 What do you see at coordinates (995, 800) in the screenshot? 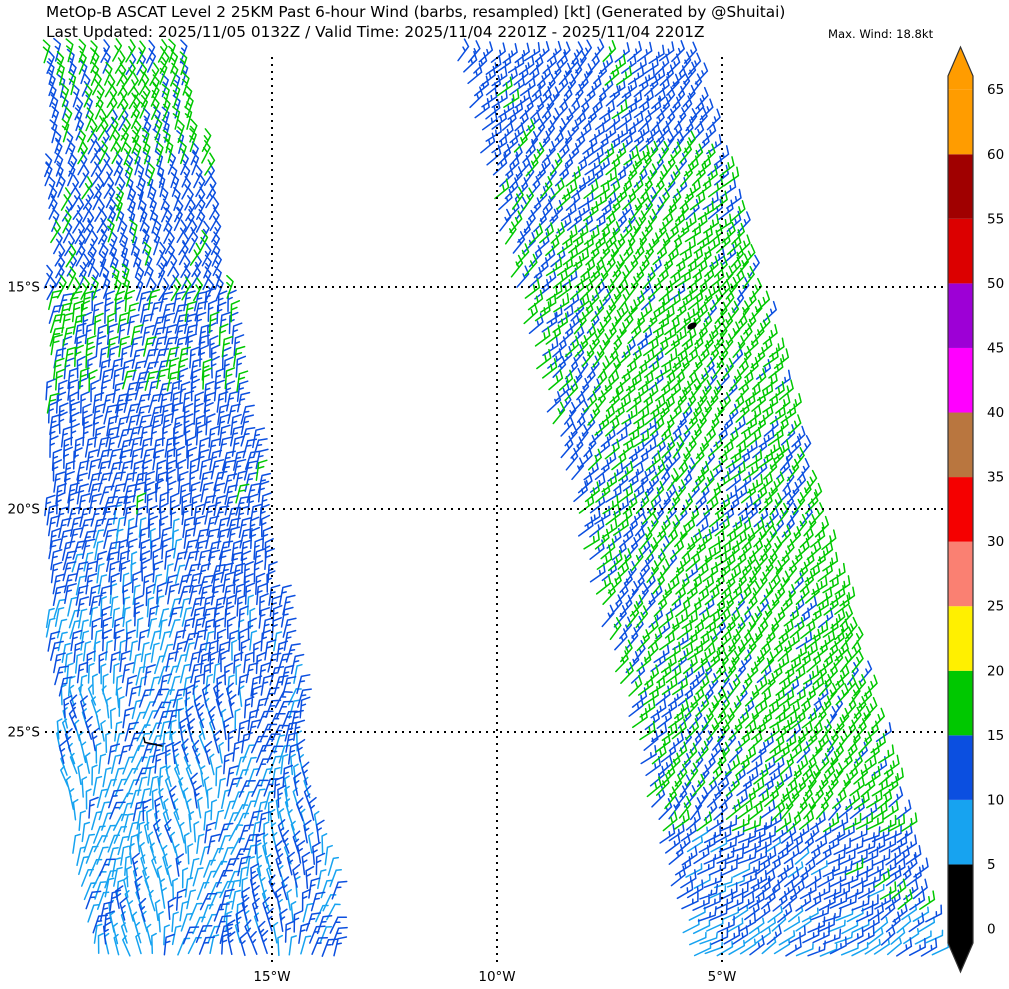
I see `colorbar-tick-label: 10` at bounding box center [995, 800].